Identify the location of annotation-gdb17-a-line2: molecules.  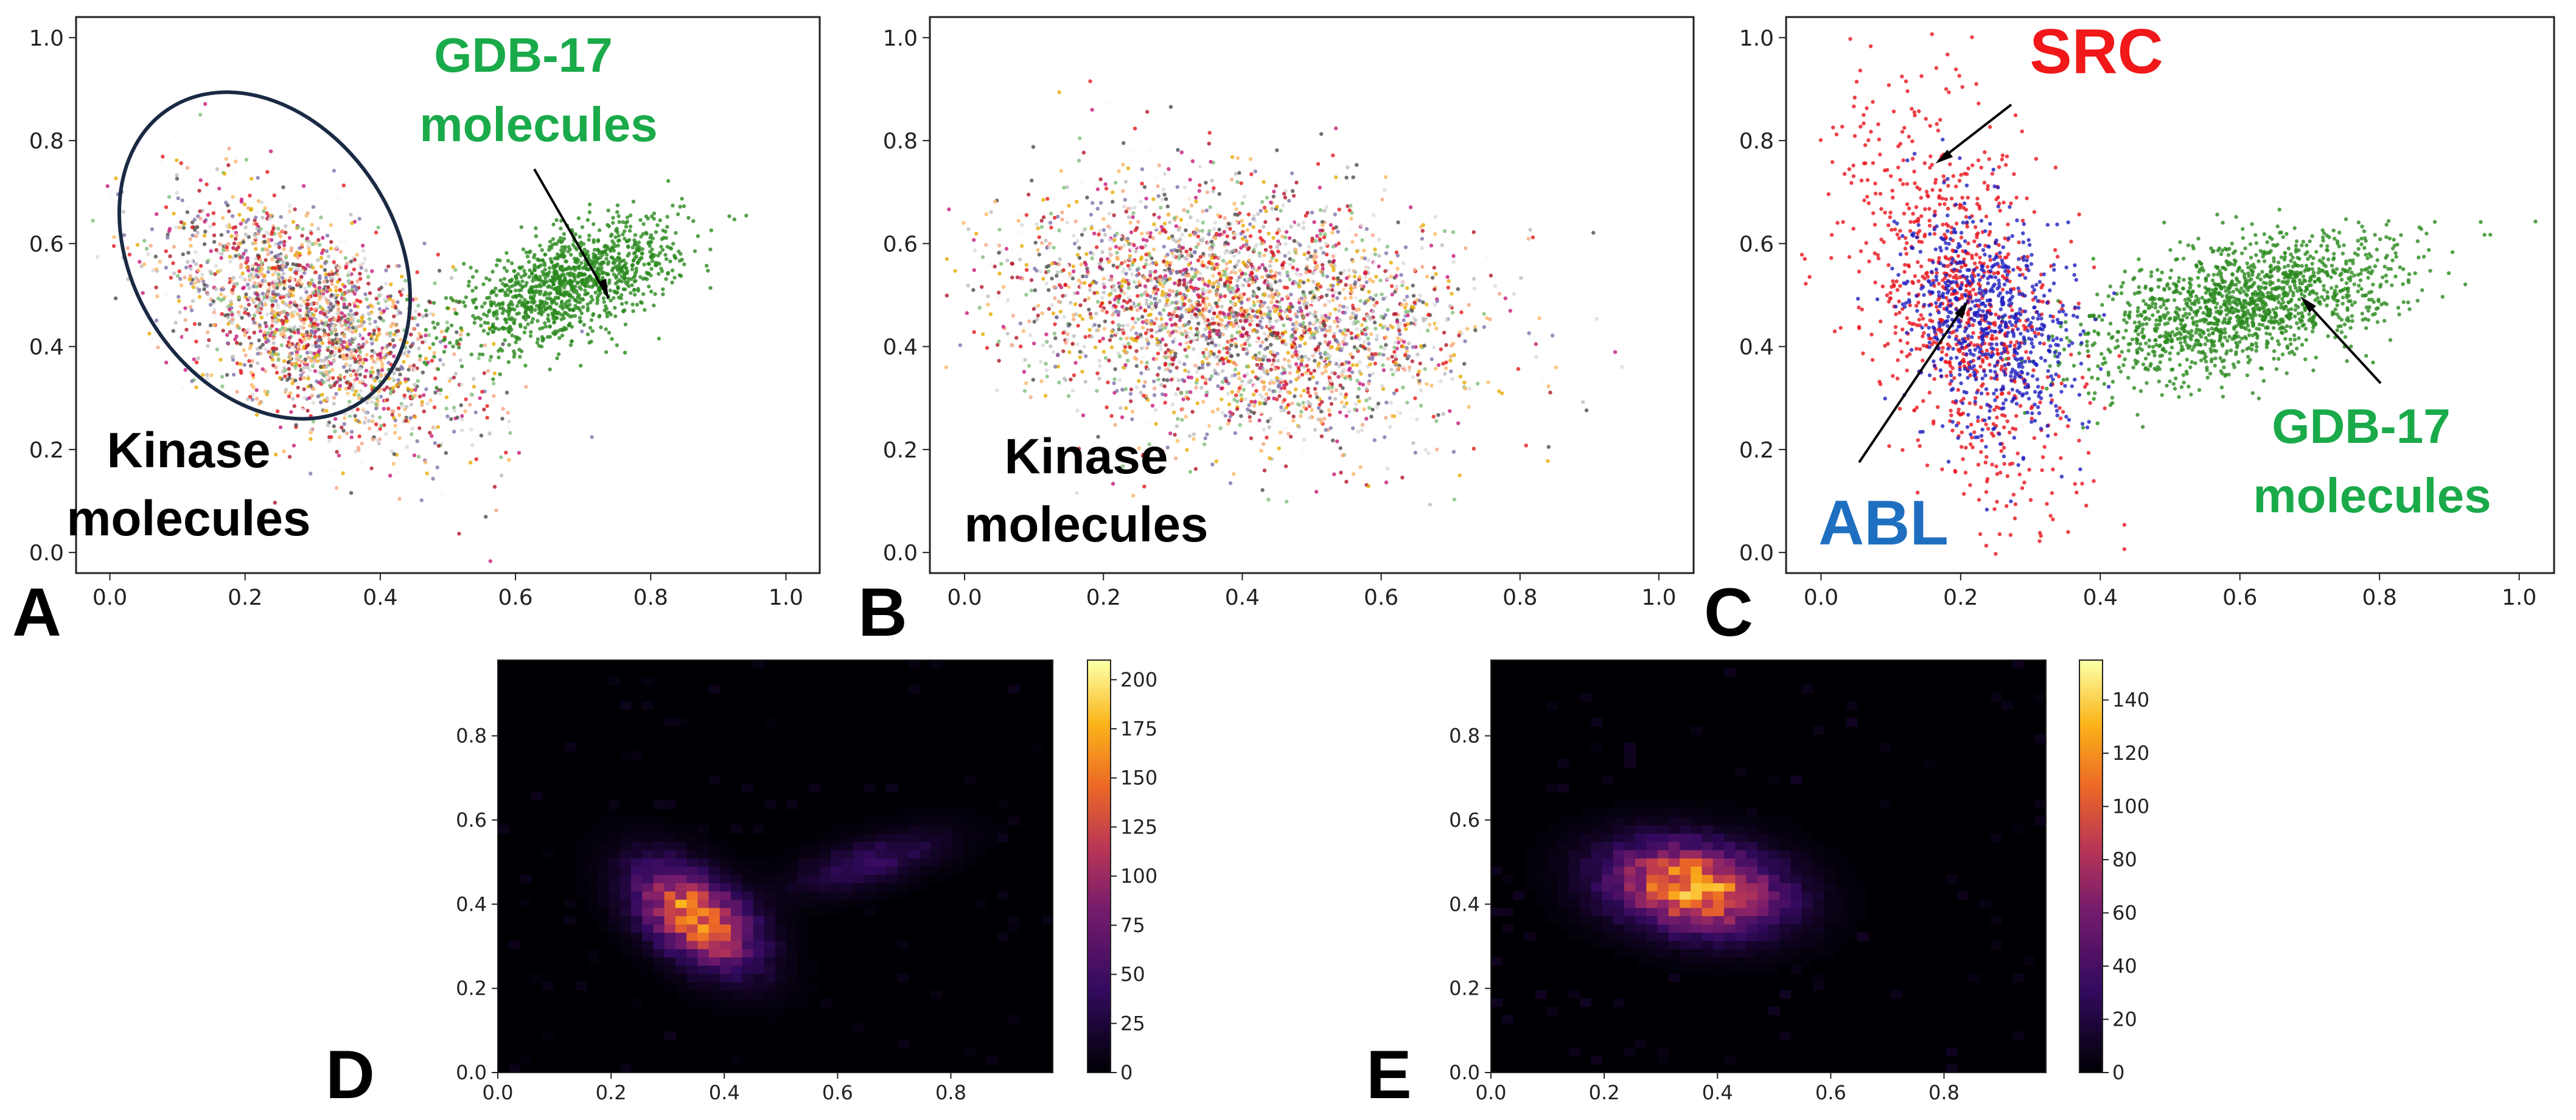
(538, 124).